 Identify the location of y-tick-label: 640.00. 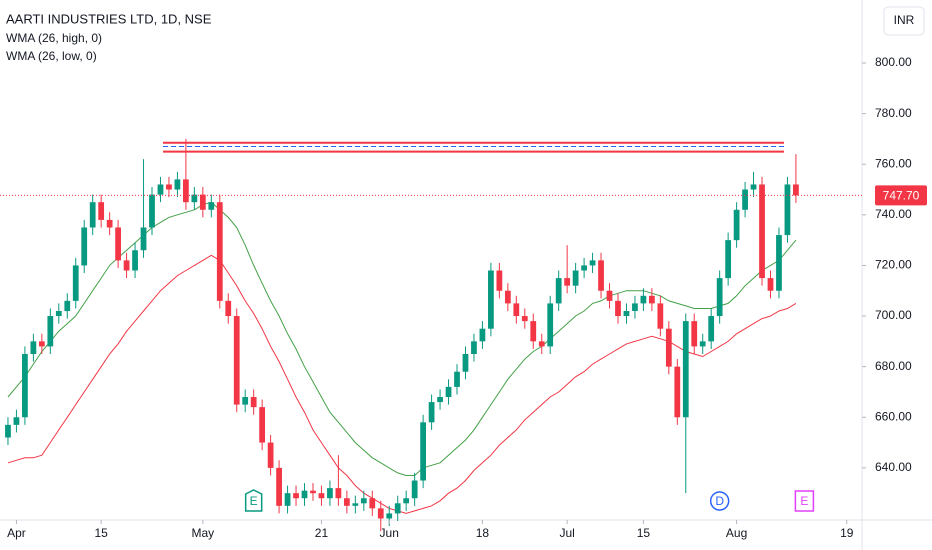
(893, 467).